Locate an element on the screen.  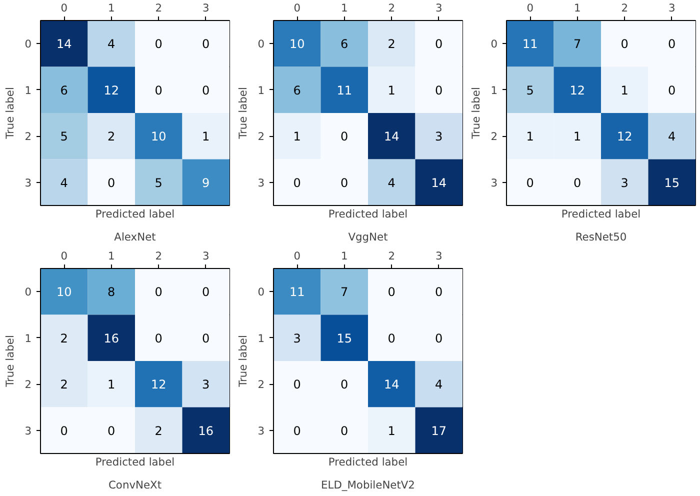
data-label: 15 is located at coordinates (344, 338).